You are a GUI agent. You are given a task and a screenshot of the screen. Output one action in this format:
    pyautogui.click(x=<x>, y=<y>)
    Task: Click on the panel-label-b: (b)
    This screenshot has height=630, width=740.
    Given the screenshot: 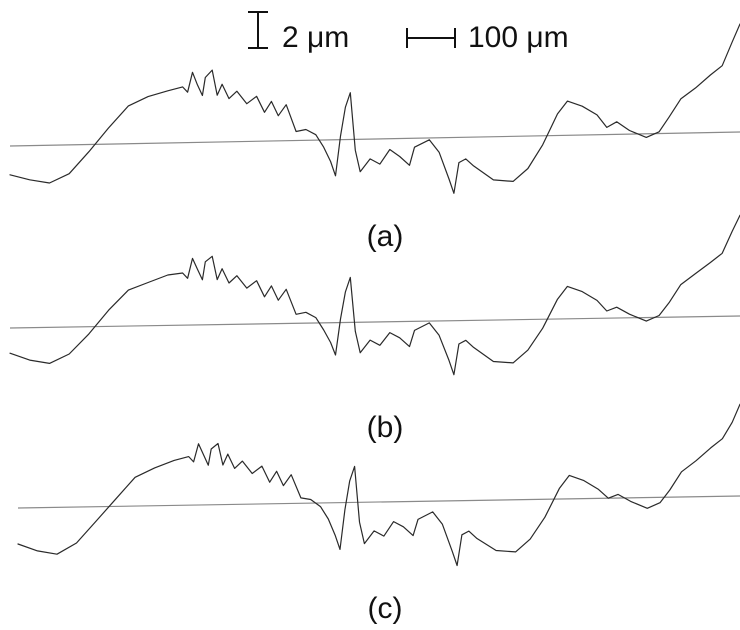 What is the action you would take?
    pyautogui.click(x=385, y=427)
    